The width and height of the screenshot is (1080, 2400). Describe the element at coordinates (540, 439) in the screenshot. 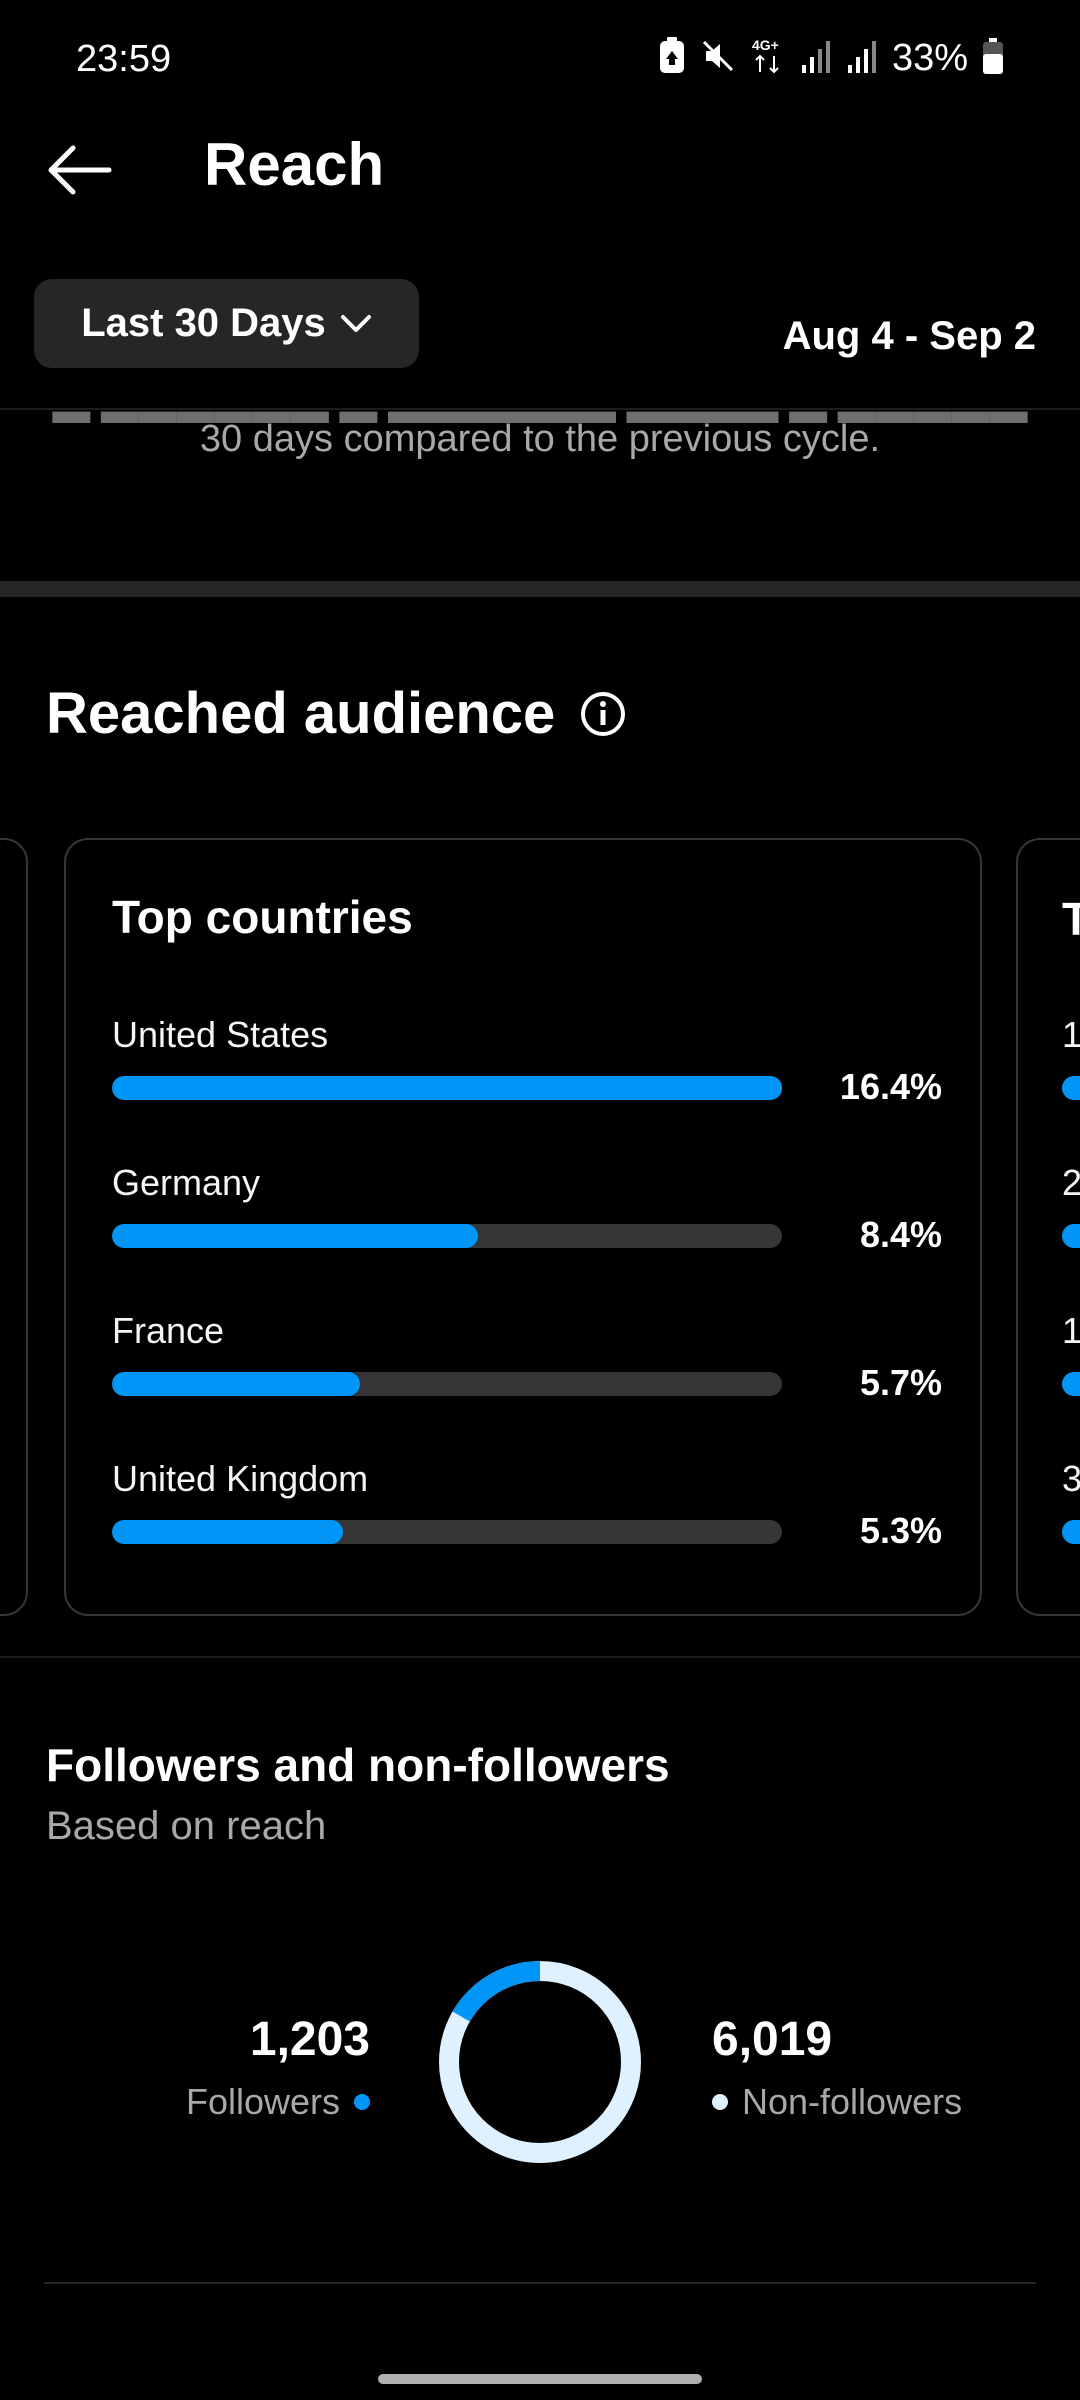

I see `reach-description: 30 days compared to the previous cycle.` at that location.